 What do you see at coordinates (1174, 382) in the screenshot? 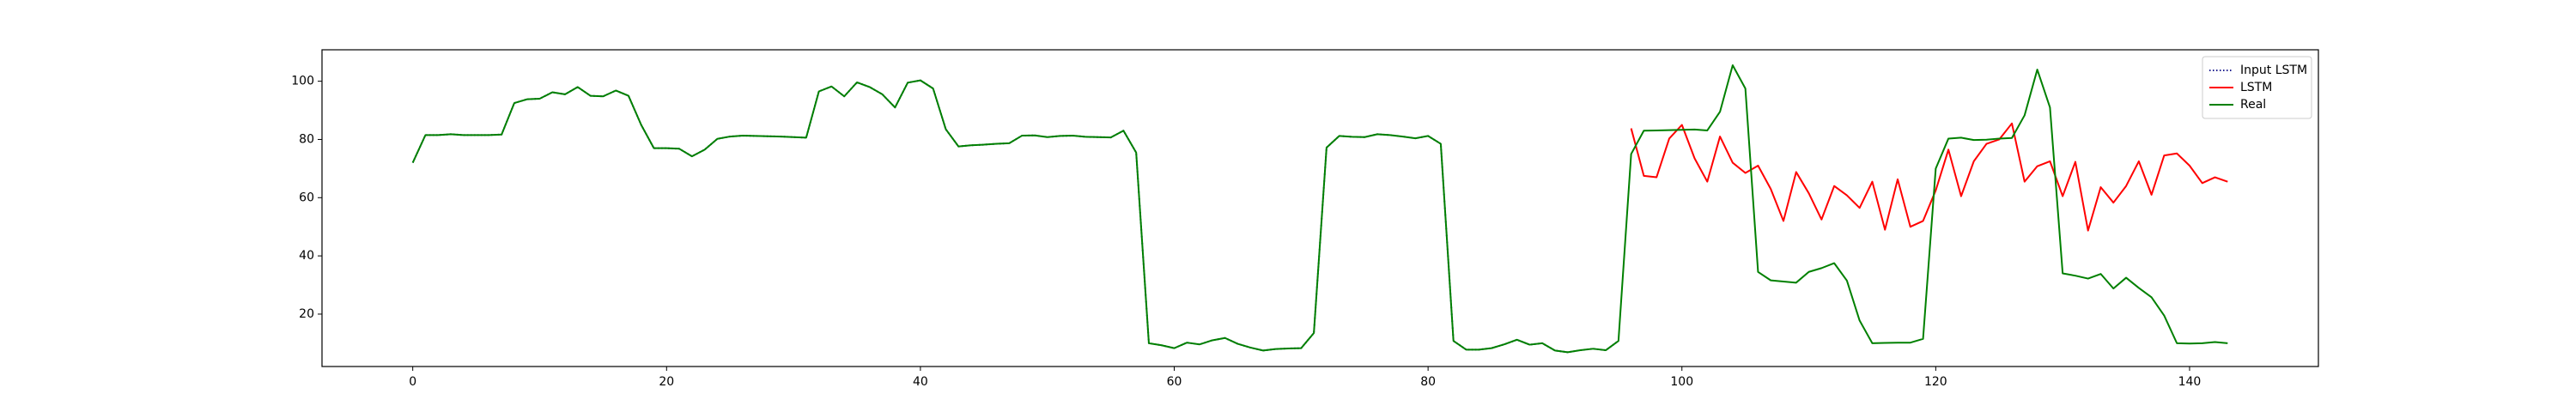
I see `x-tick-label: 60` at bounding box center [1174, 382].